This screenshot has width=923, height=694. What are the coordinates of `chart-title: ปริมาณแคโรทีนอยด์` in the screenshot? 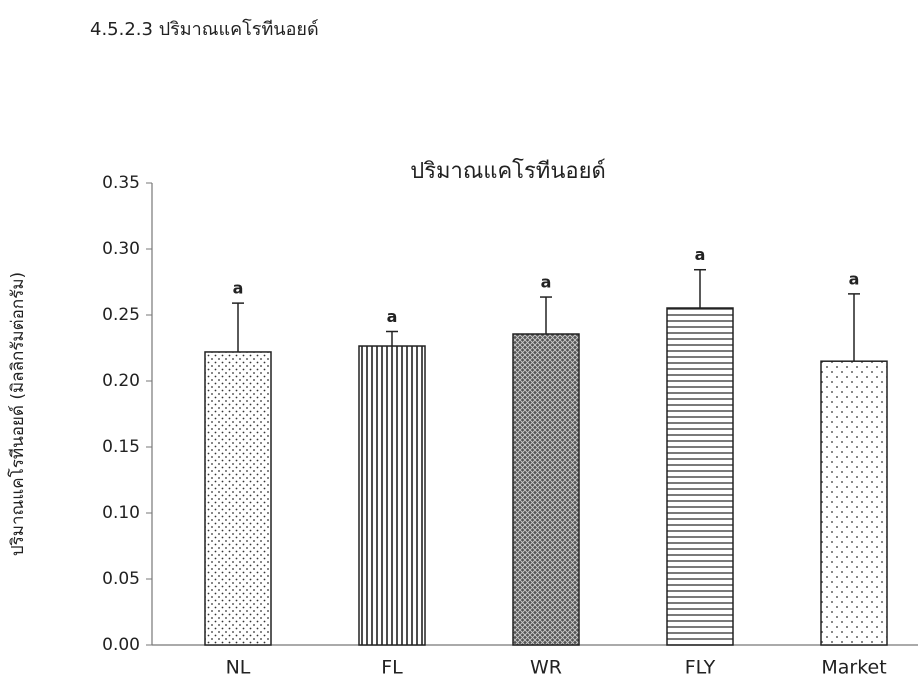 It's located at (508, 171).